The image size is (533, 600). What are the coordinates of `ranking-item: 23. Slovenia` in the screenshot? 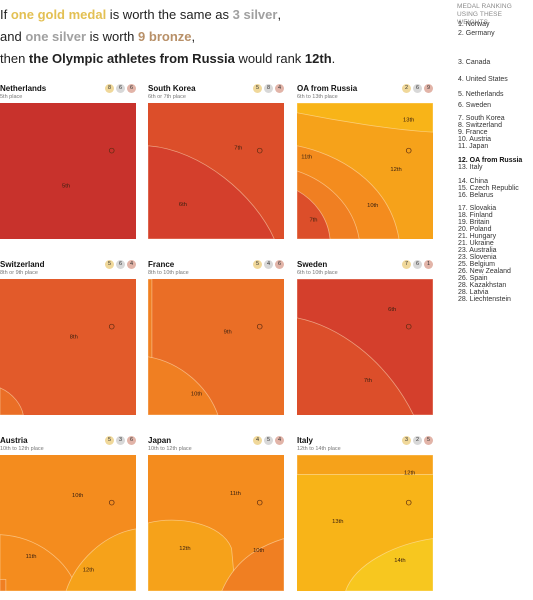 It's located at (477, 257).